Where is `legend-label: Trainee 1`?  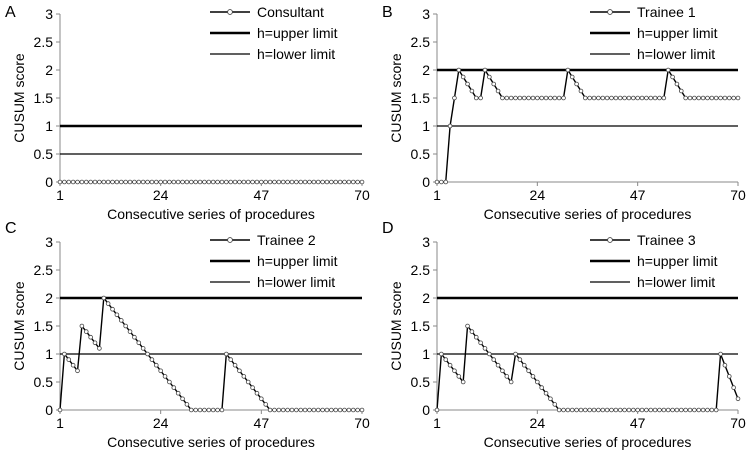 legend-label: Trainee 1 is located at coordinates (666, 12).